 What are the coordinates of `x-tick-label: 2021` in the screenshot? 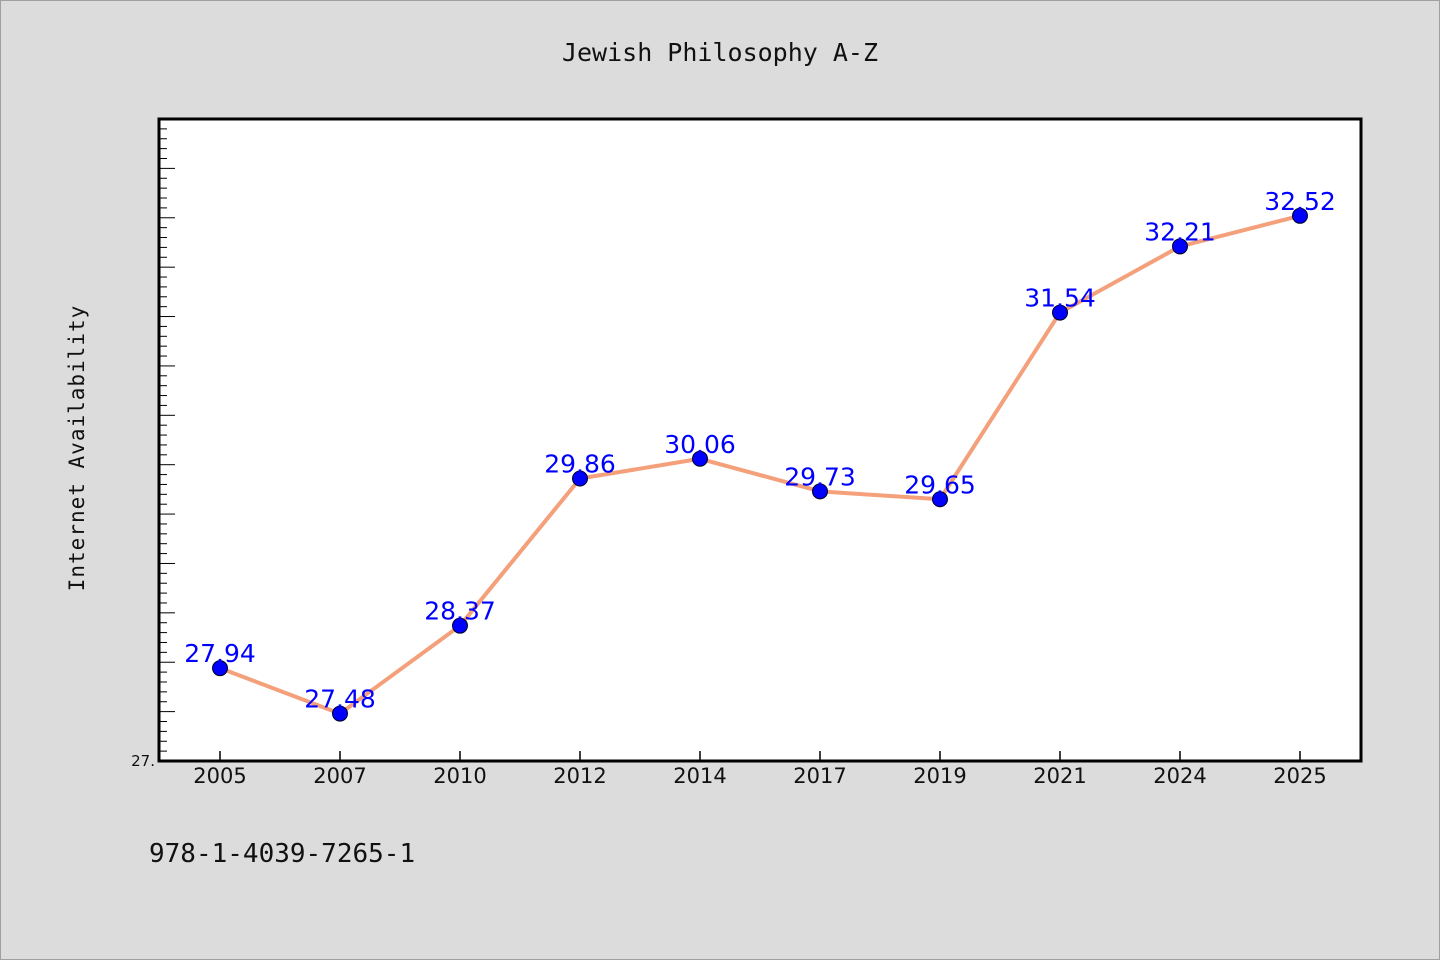 It's located at (1059, 776).